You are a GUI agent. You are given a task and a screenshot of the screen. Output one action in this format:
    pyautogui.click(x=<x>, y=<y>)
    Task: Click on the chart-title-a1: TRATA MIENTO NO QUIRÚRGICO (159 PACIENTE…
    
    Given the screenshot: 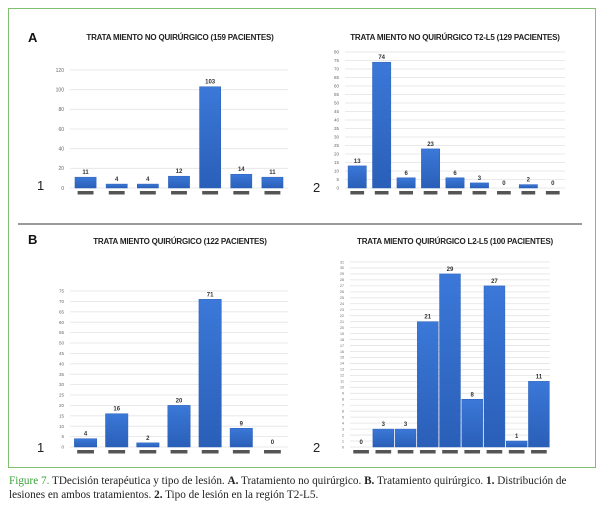 What is the action you would take?
    pyautogui.click(x=180, y=37)
    